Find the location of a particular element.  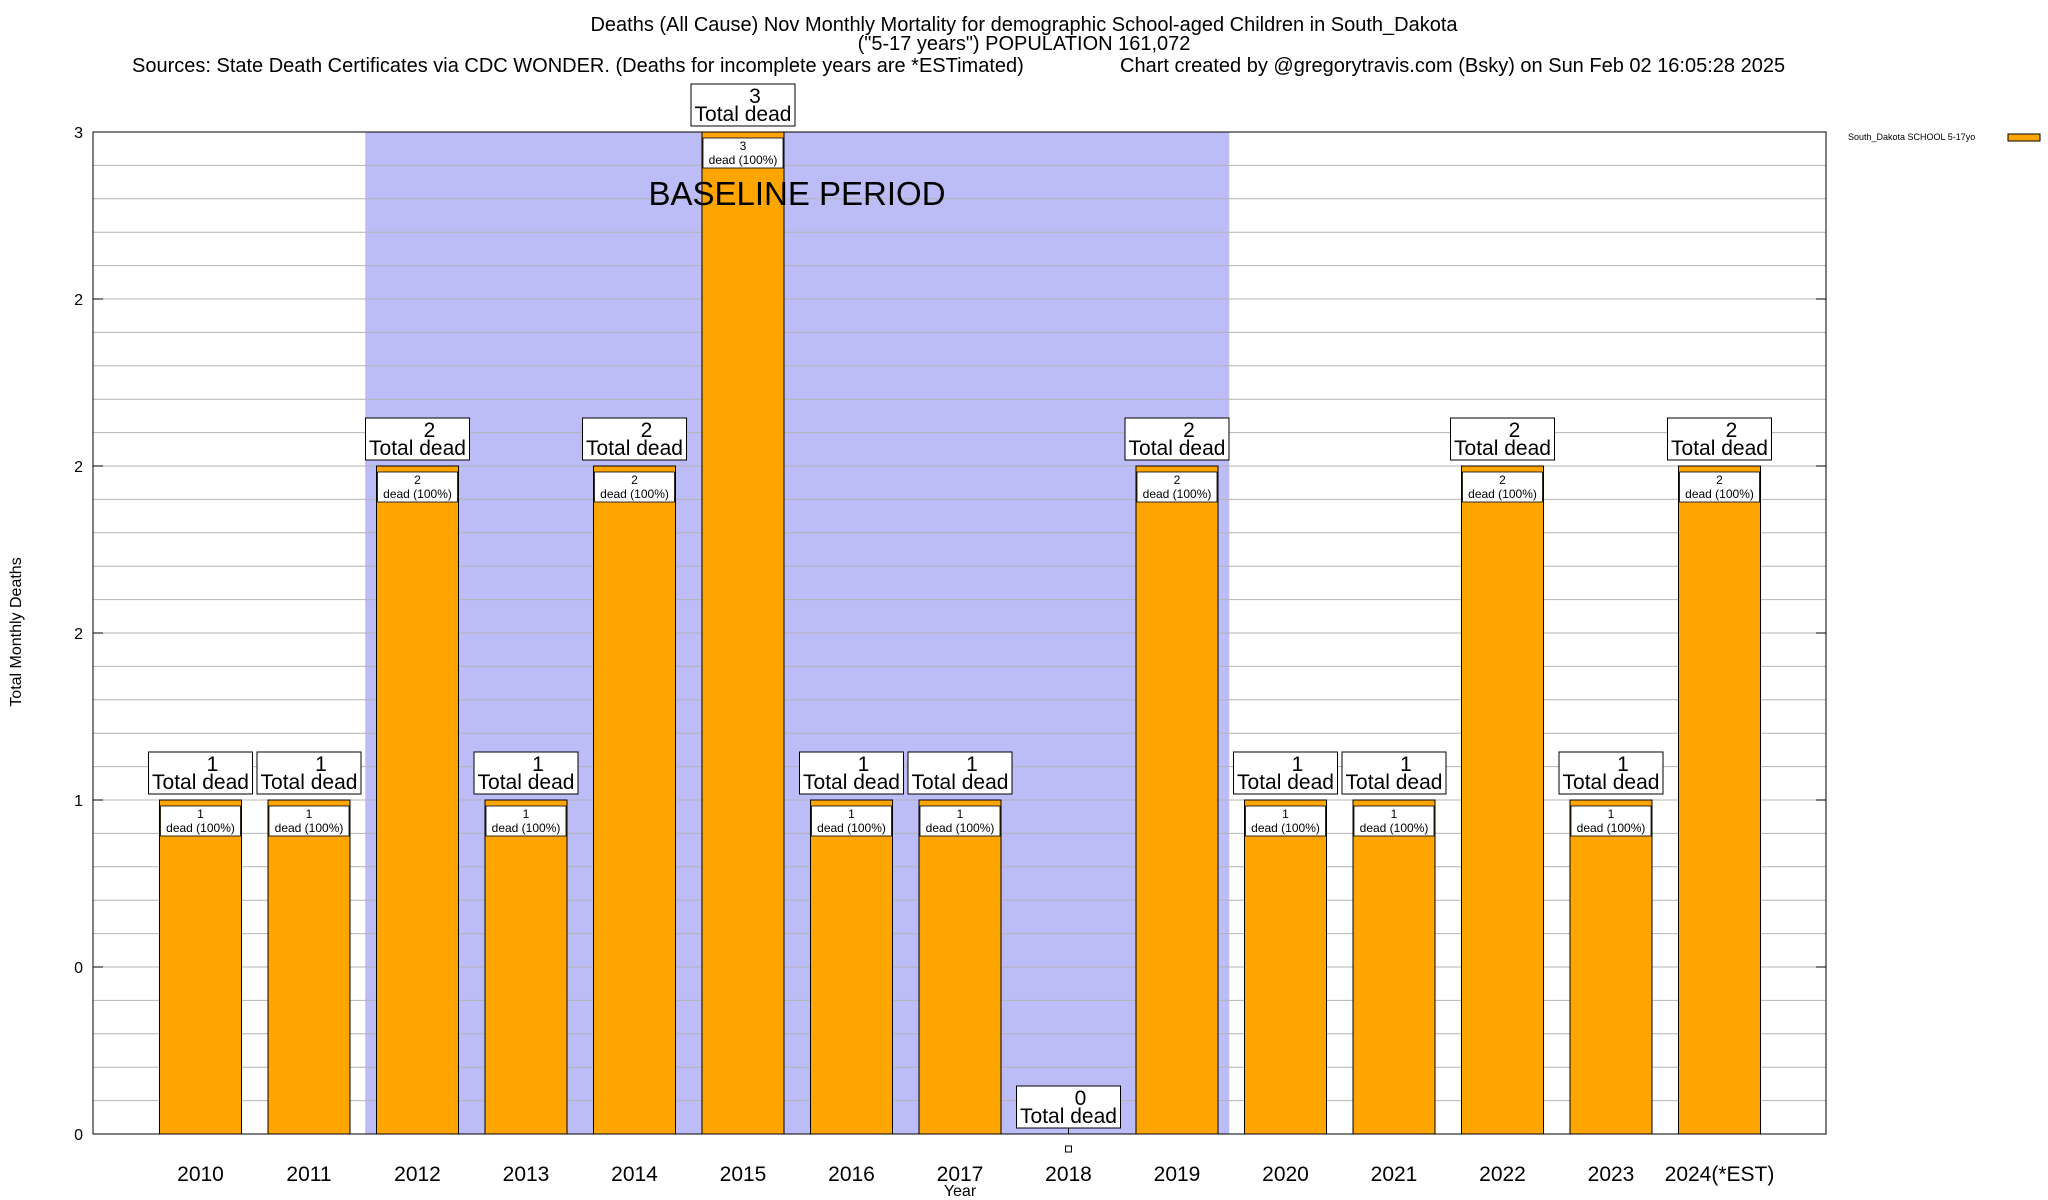

x-tick-label: 2015 is located at coordinates (743, 1174).